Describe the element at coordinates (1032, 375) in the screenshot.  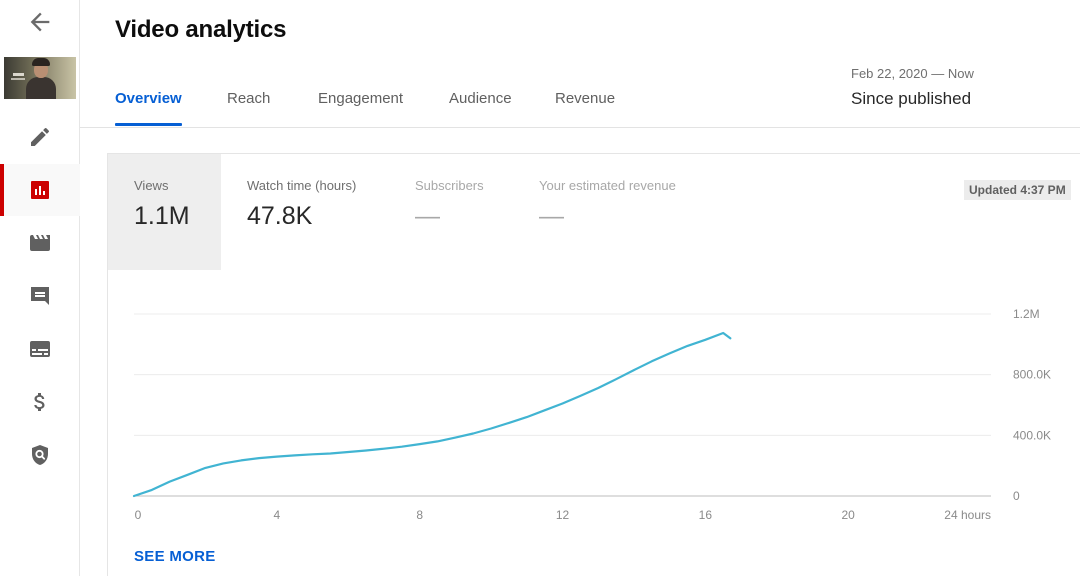
I see `y-tick-label: 800.0K` at that location.